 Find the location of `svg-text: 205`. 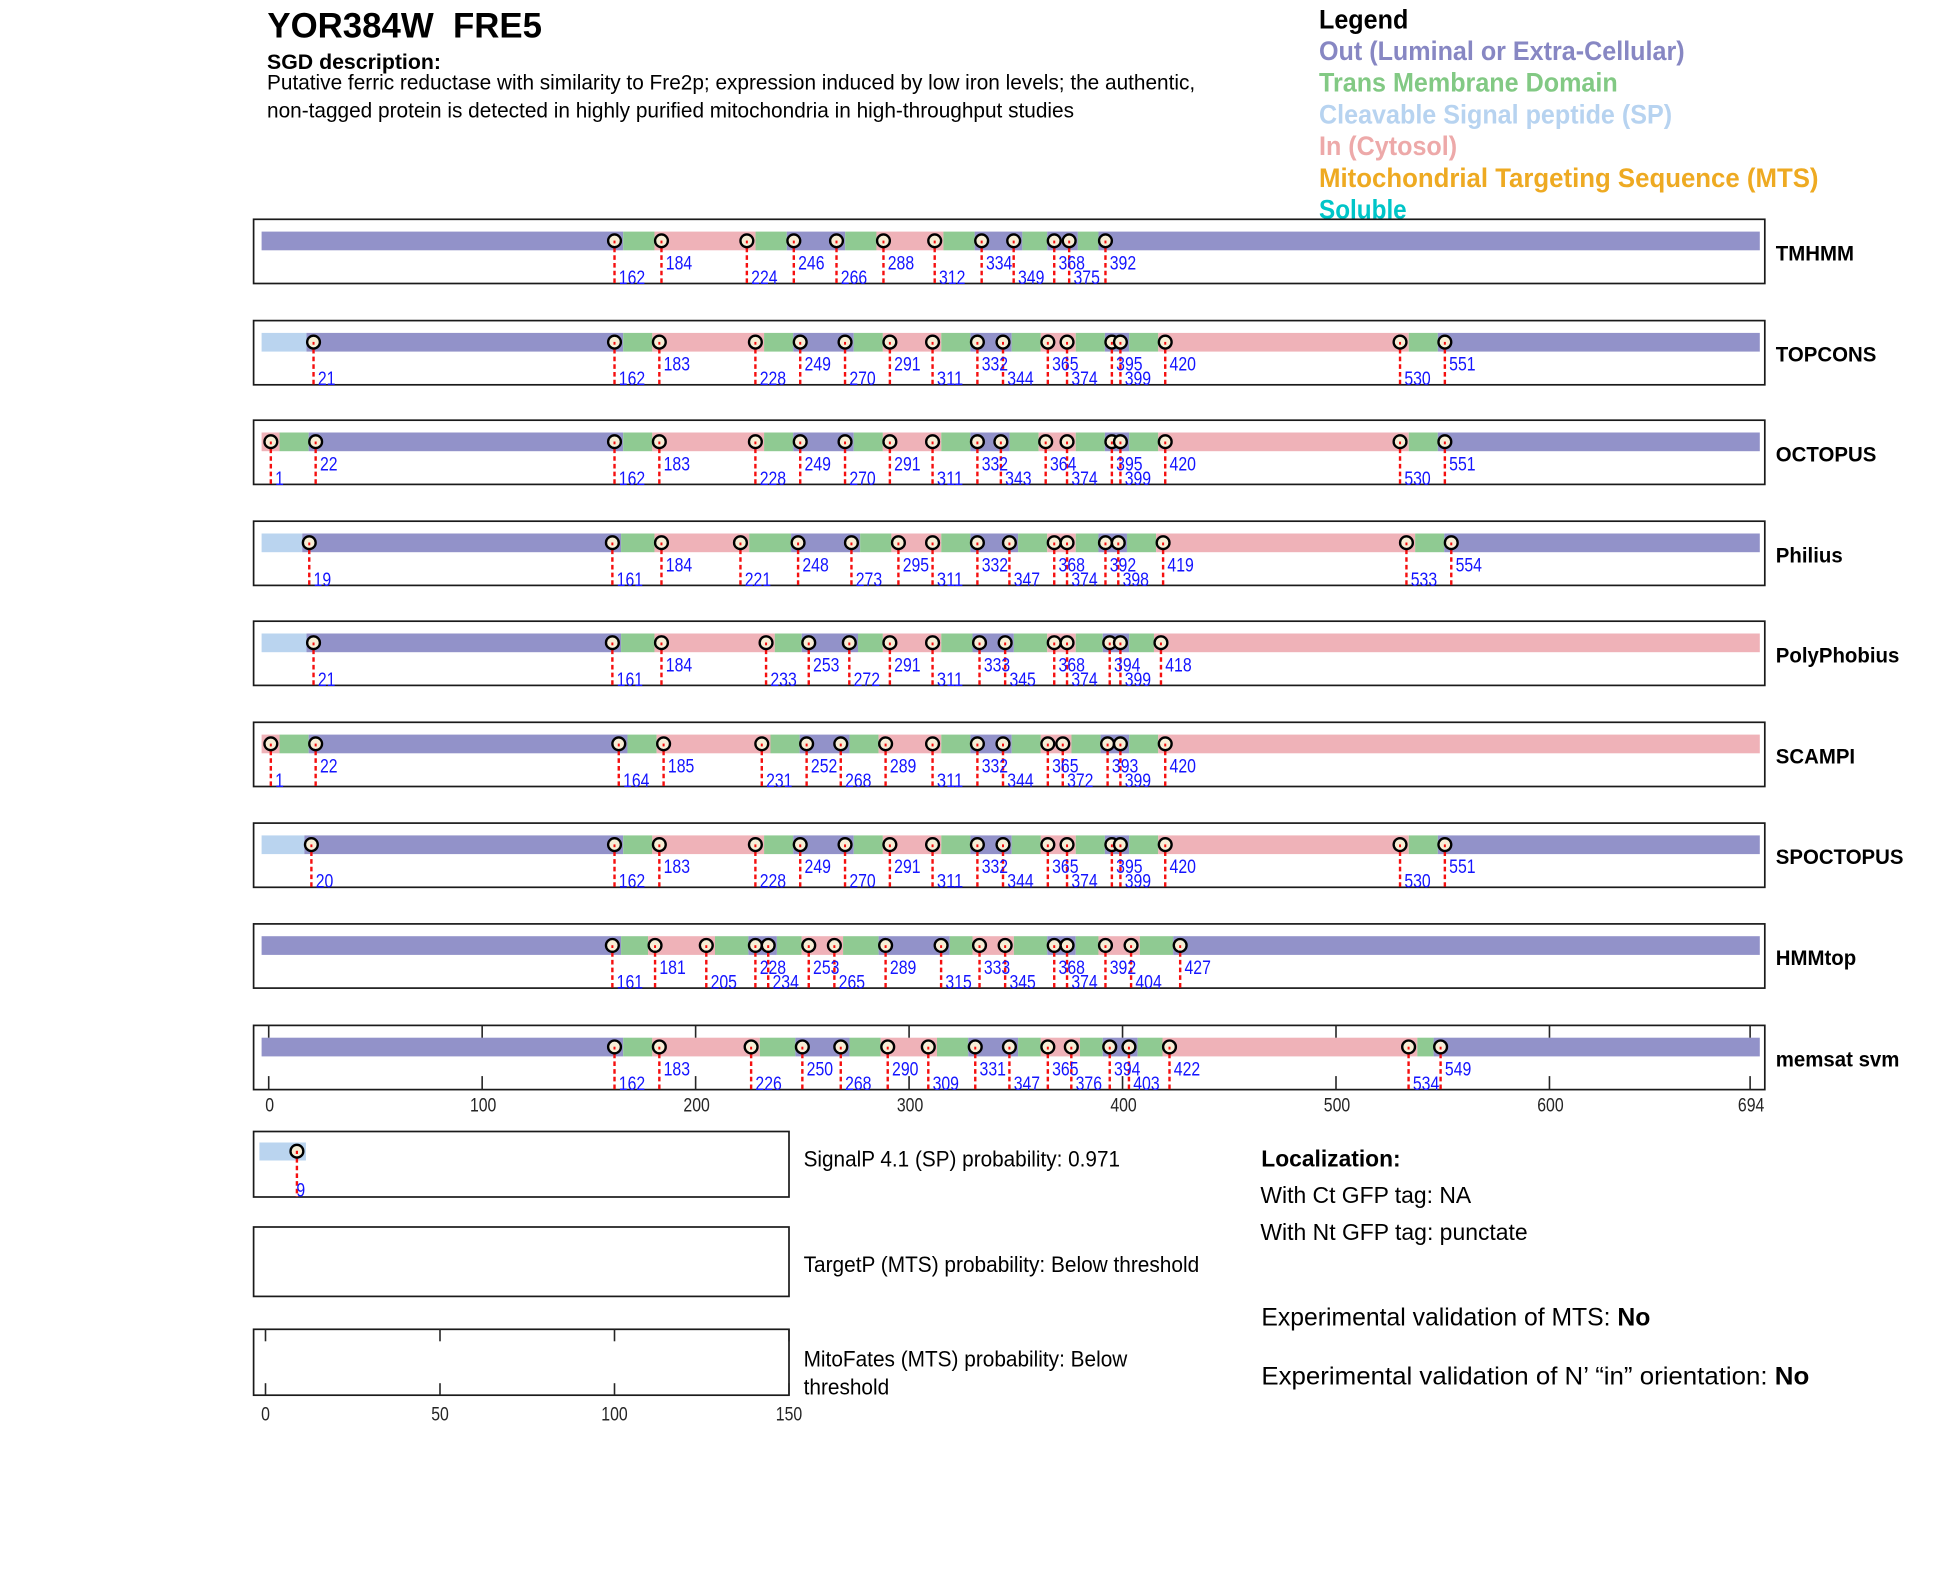

svg-text: 205 is located at coordinates (724, 983).